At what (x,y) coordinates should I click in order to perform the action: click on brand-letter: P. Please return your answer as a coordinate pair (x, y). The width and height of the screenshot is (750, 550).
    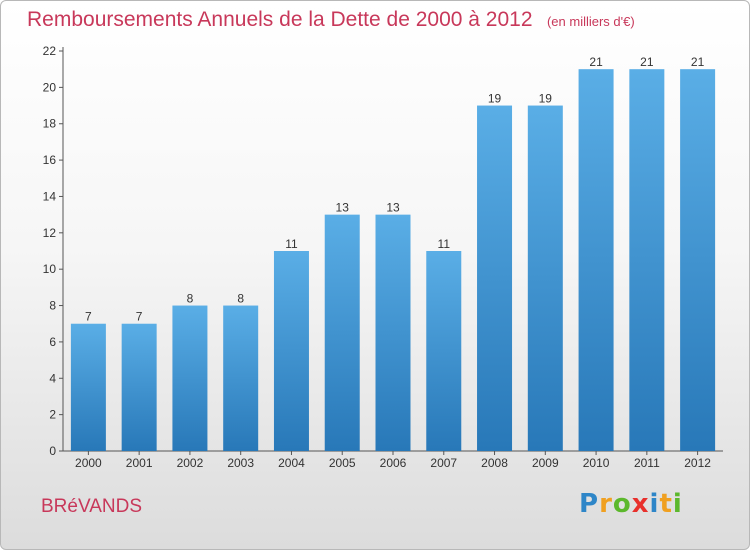
    Looking at the image, I should click on (589, 504).